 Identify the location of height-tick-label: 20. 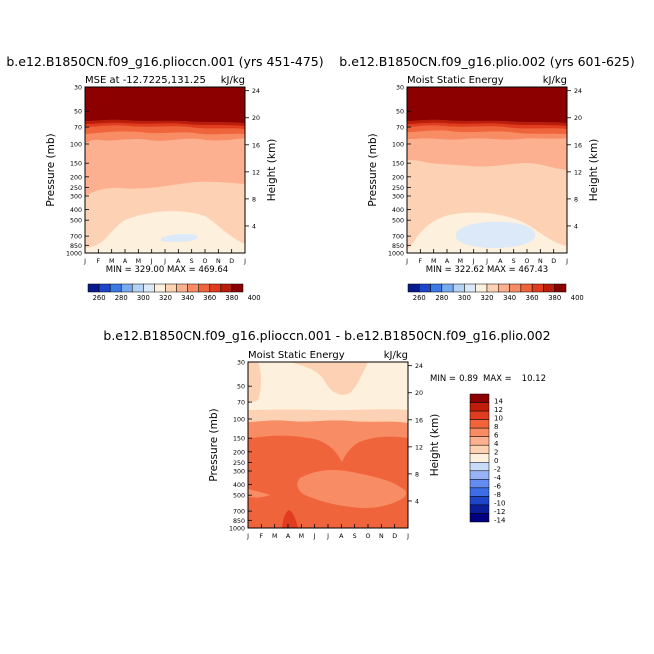
(419, 393).